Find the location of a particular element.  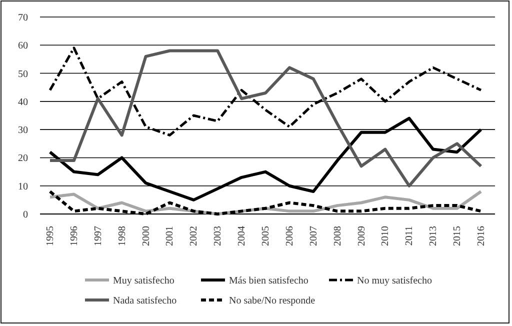

x-tick-label: 2013 is located at coordinates (434, 236).